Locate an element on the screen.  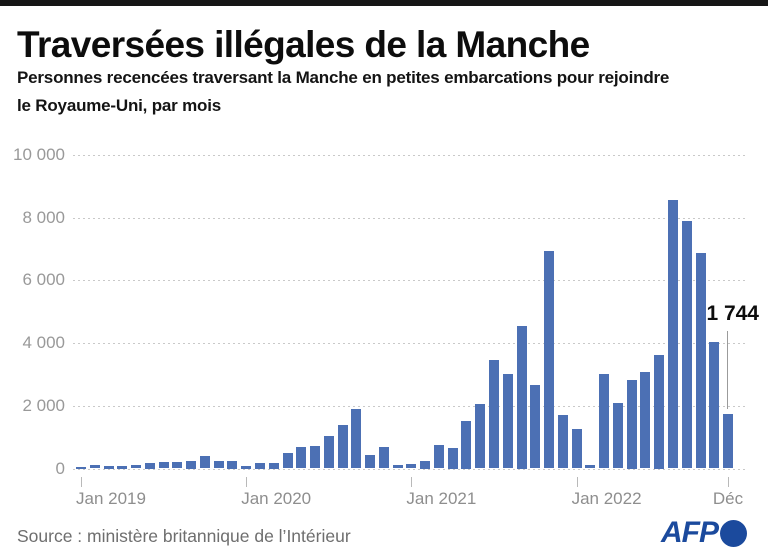
x-axis-label: Jan 2021 is located at coordinates (441, 498).